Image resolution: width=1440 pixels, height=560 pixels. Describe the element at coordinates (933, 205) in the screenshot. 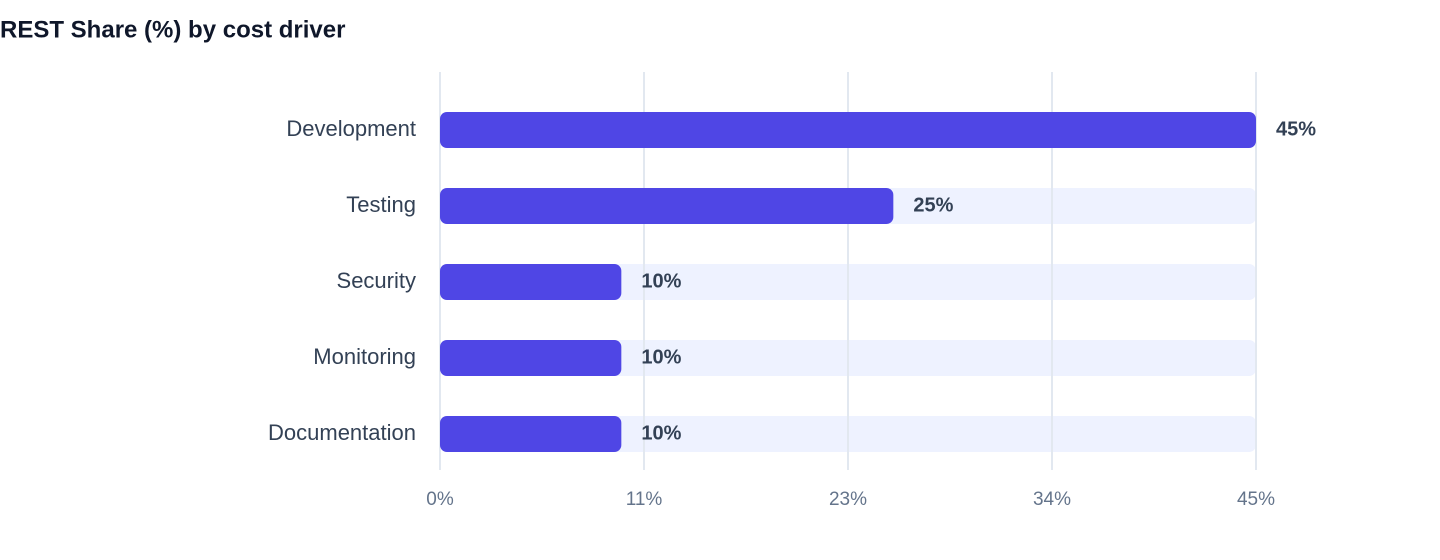

I see `value-label: 25%` at that location.